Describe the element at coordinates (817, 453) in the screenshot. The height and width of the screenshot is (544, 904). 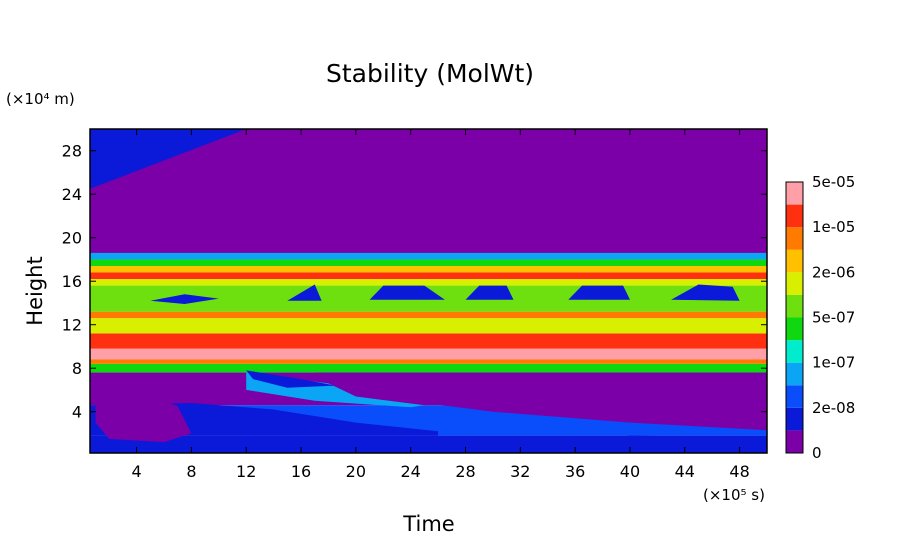
I see `colorbar-label: 0` at that location.